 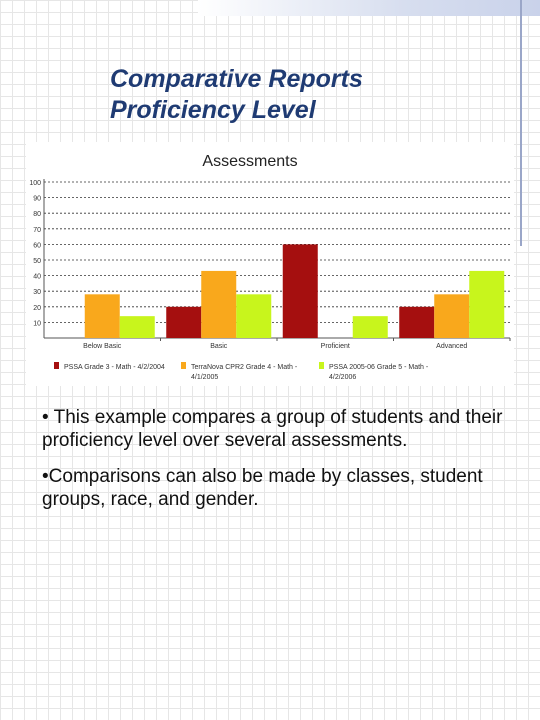 What do you see at coordinates (310, 95) in the screenshot?
I see `slide-title: Comparative Reports Proficiency Level` at bounding box center [310, 95].